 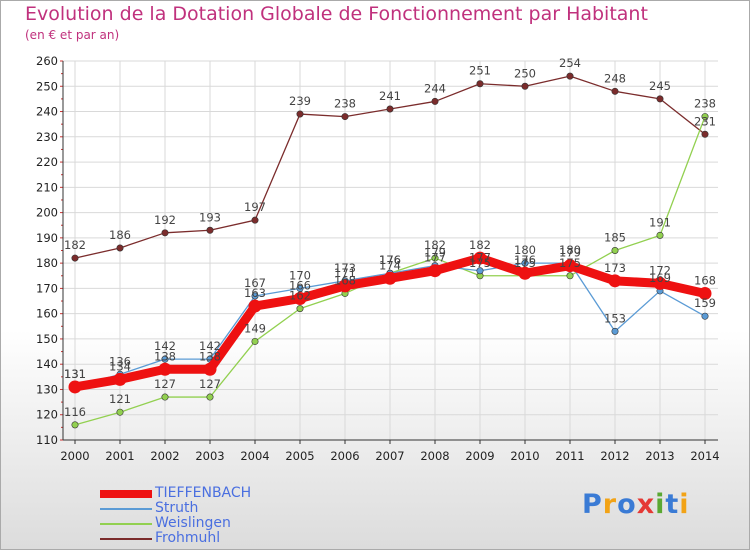 I want to click on data-label: 197, so click(x=255, y=207).